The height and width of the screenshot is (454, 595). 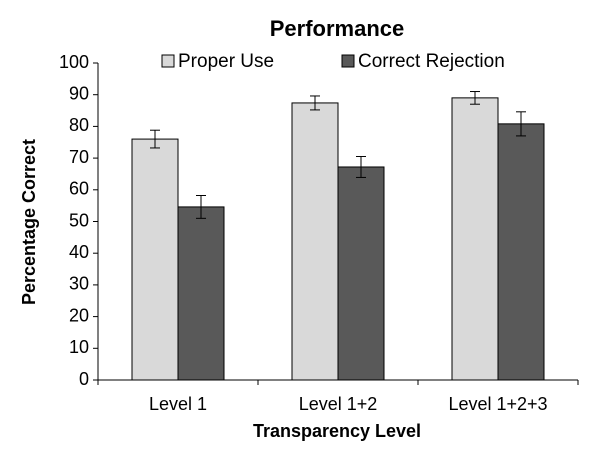 I want to click on y-tick-label: 80, so click(x=79, y=125).